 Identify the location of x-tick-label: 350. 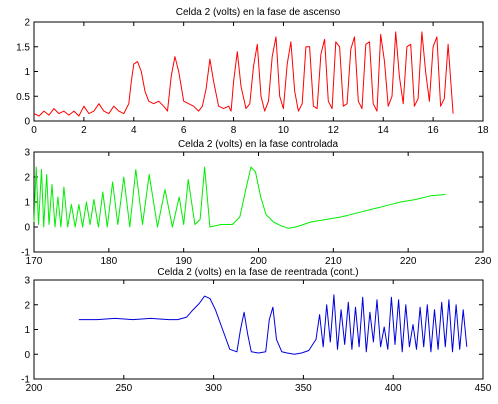
(303, 388).